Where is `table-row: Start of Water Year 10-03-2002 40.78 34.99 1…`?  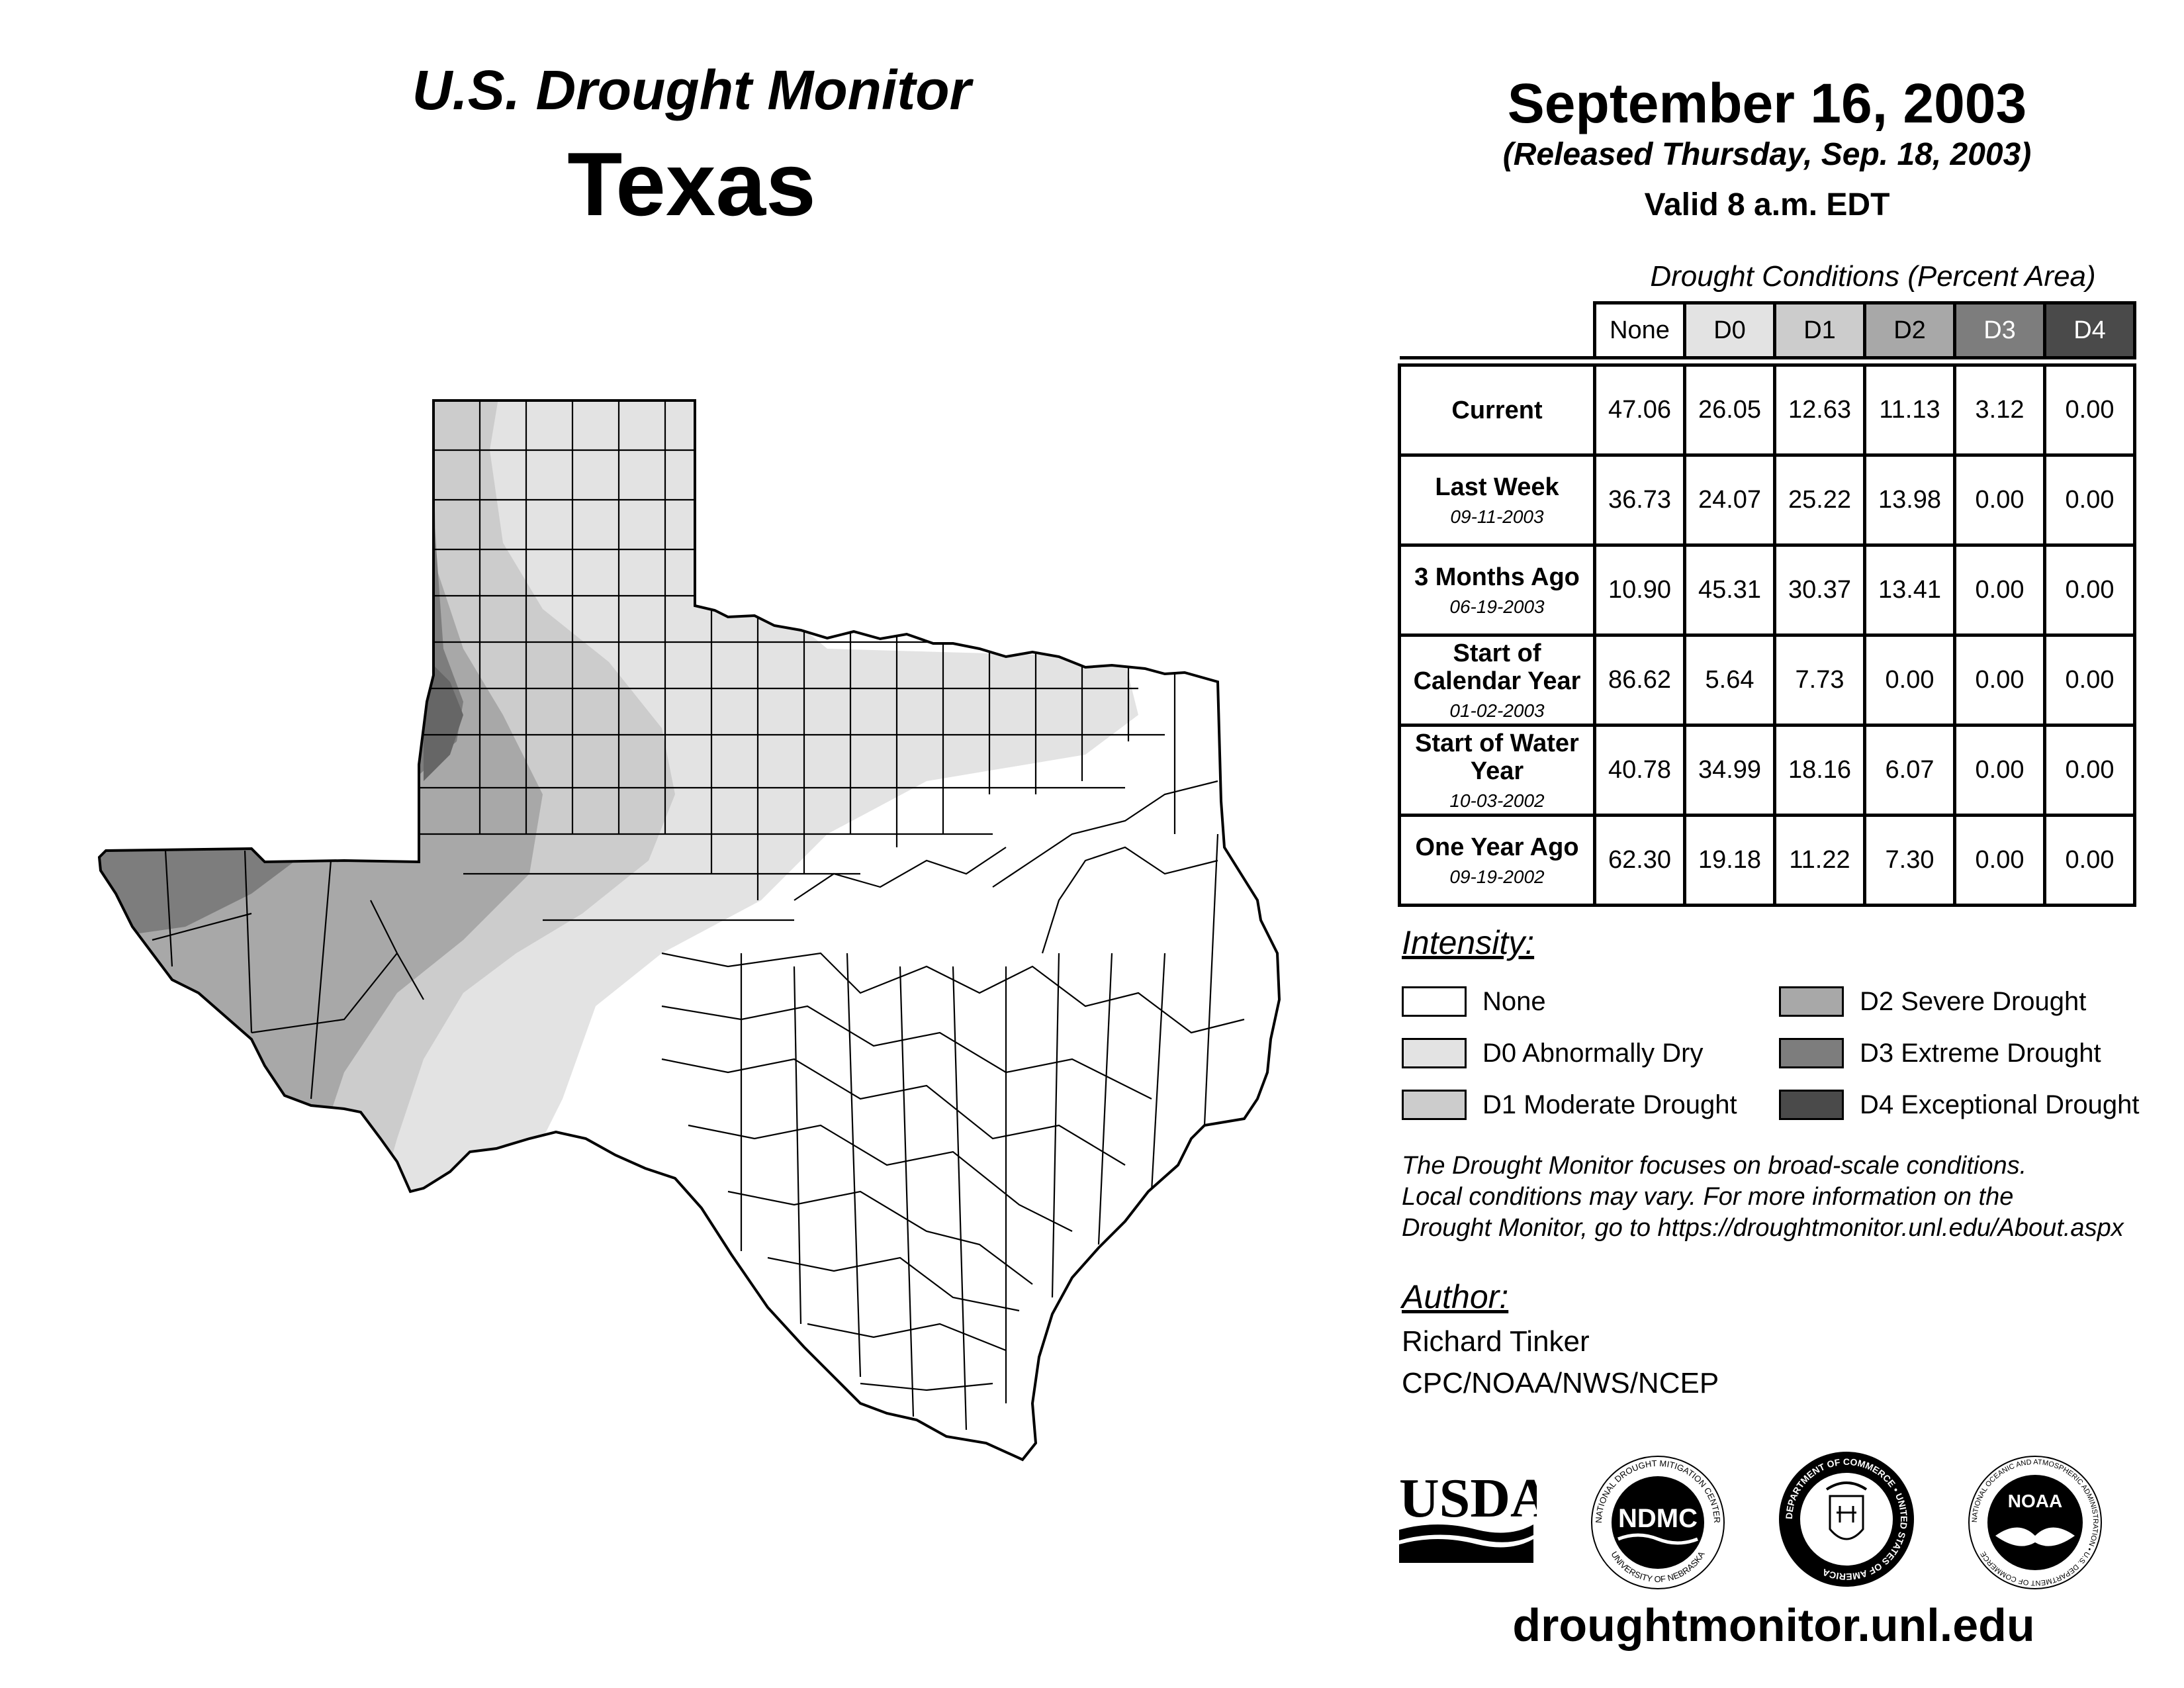 table-row: Start of Water Year 10-03-2002 40.78 34.99 1… is located at coordinates (1767, 770).